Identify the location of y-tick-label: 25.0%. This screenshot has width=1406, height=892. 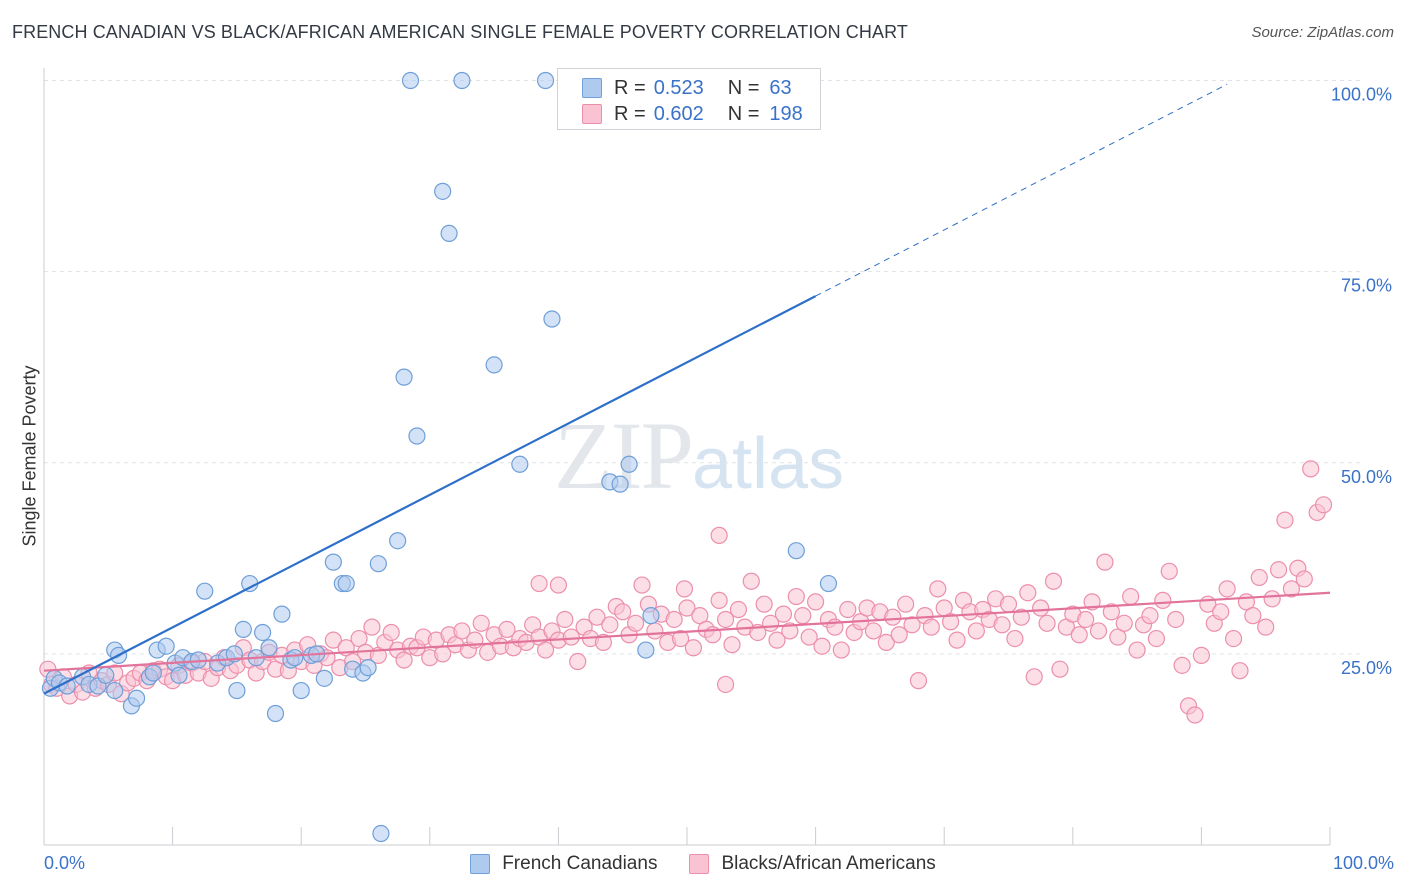
(1366, 668).